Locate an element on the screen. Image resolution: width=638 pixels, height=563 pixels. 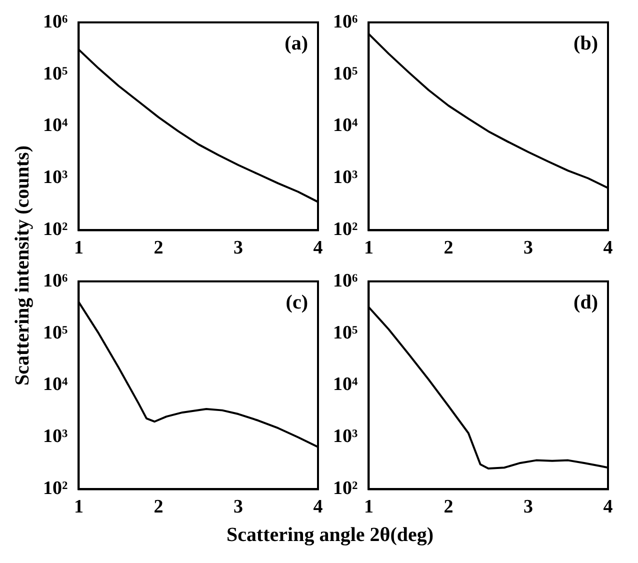
annotation: (a) is located at coordinates (296, 43).